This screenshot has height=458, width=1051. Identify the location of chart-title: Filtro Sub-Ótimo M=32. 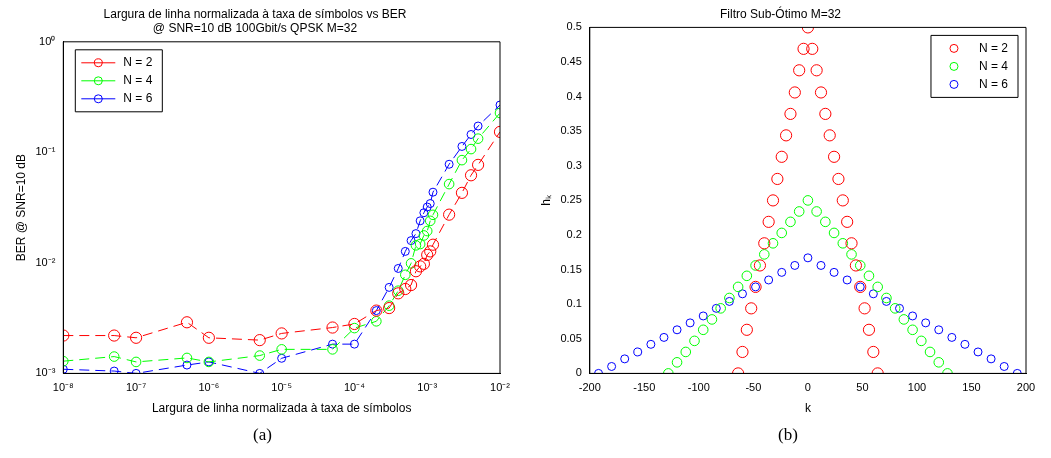
(780, 13).